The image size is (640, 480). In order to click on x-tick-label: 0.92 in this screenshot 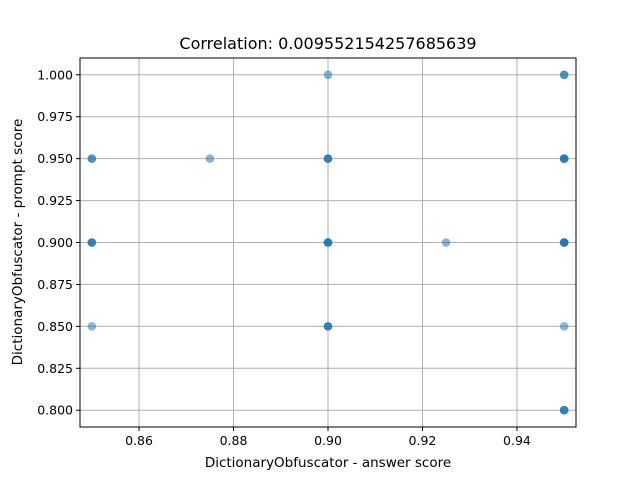, I will do `click(423, 440)`.